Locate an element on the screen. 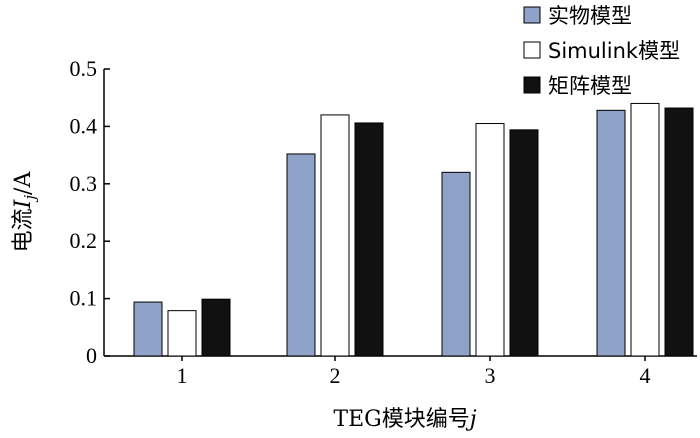 Image resolution: width=700 pixels, height=438 pixels. y-tick-label: 0.4 is located at coordinates (84, 125).